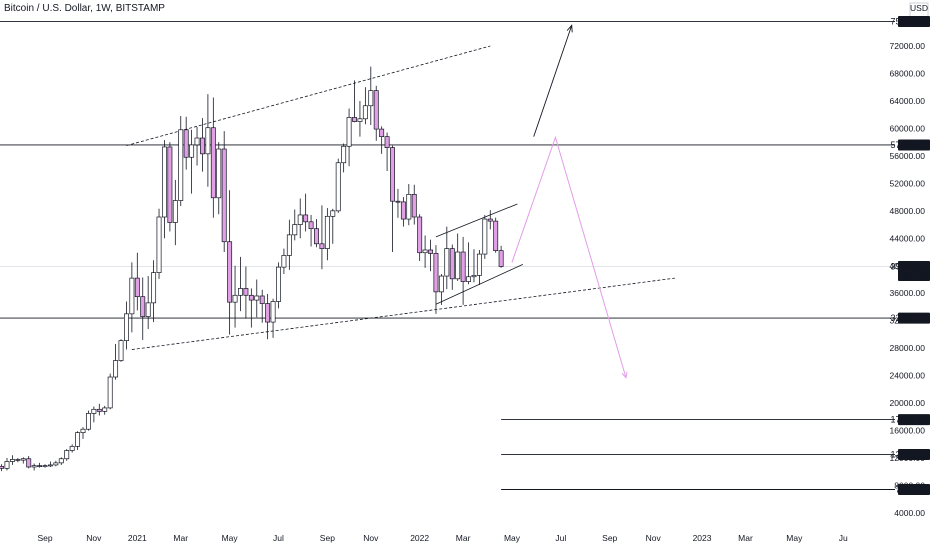 This screenshot has height=550, width=932. Describe the element at coordinates (912, 490) in the screenshot. I see `price-label-6: 7421.37` at that location.